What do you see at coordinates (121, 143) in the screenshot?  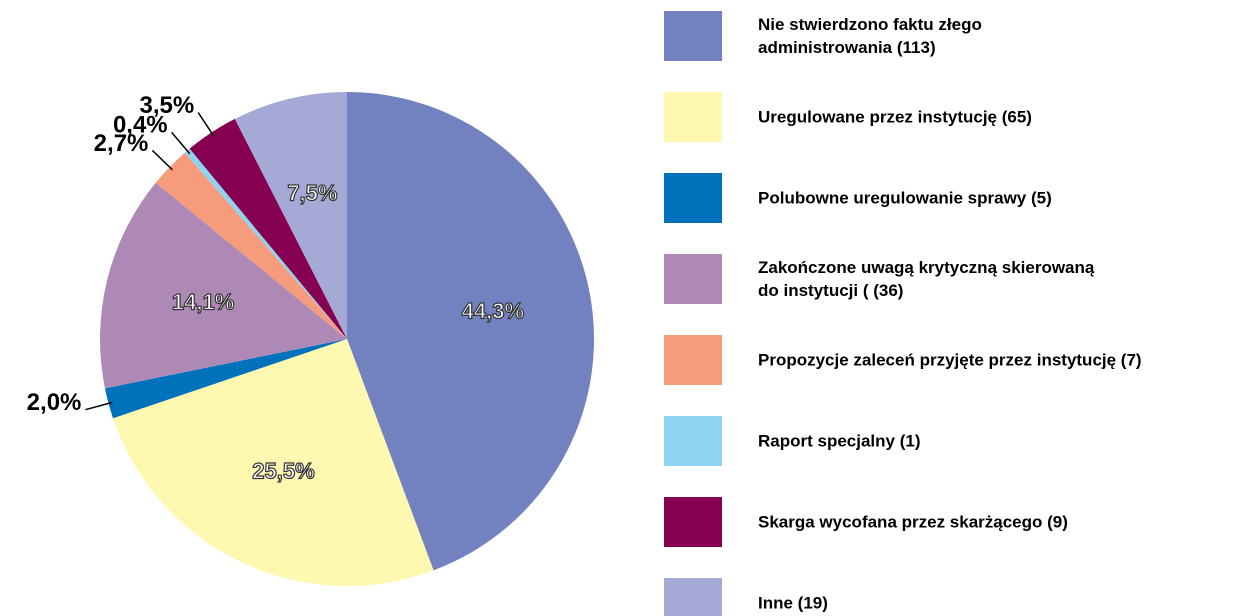 I see `slice-label: 2,7%` at bounding box center [121, 143].